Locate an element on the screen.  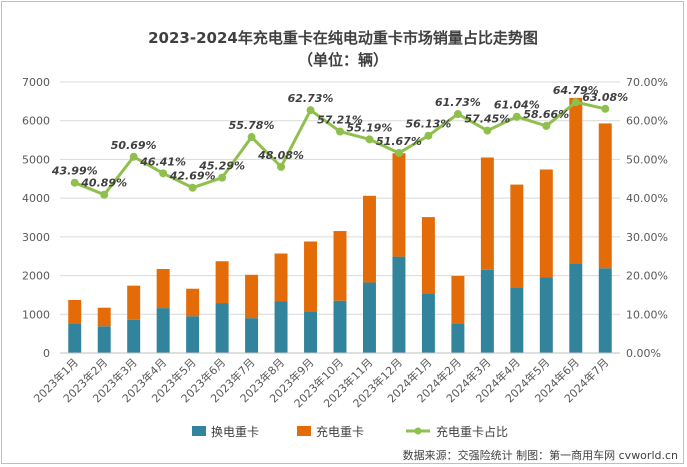
share-data-label: 57.21% is located at coordinates (340, 120).